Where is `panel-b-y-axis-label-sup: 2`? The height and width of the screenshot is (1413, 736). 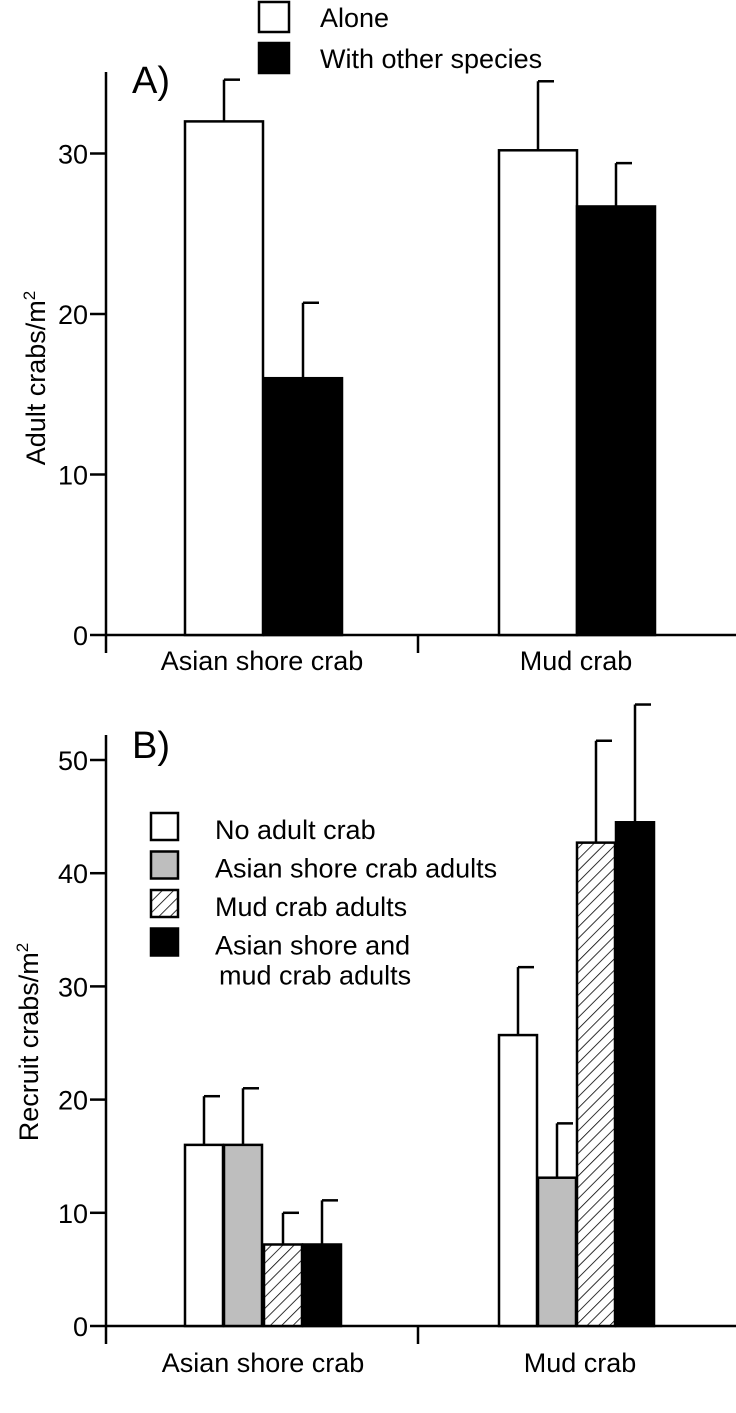 panel-b-y-axis-label-sup: 2 is located at coordinates (22, 947).